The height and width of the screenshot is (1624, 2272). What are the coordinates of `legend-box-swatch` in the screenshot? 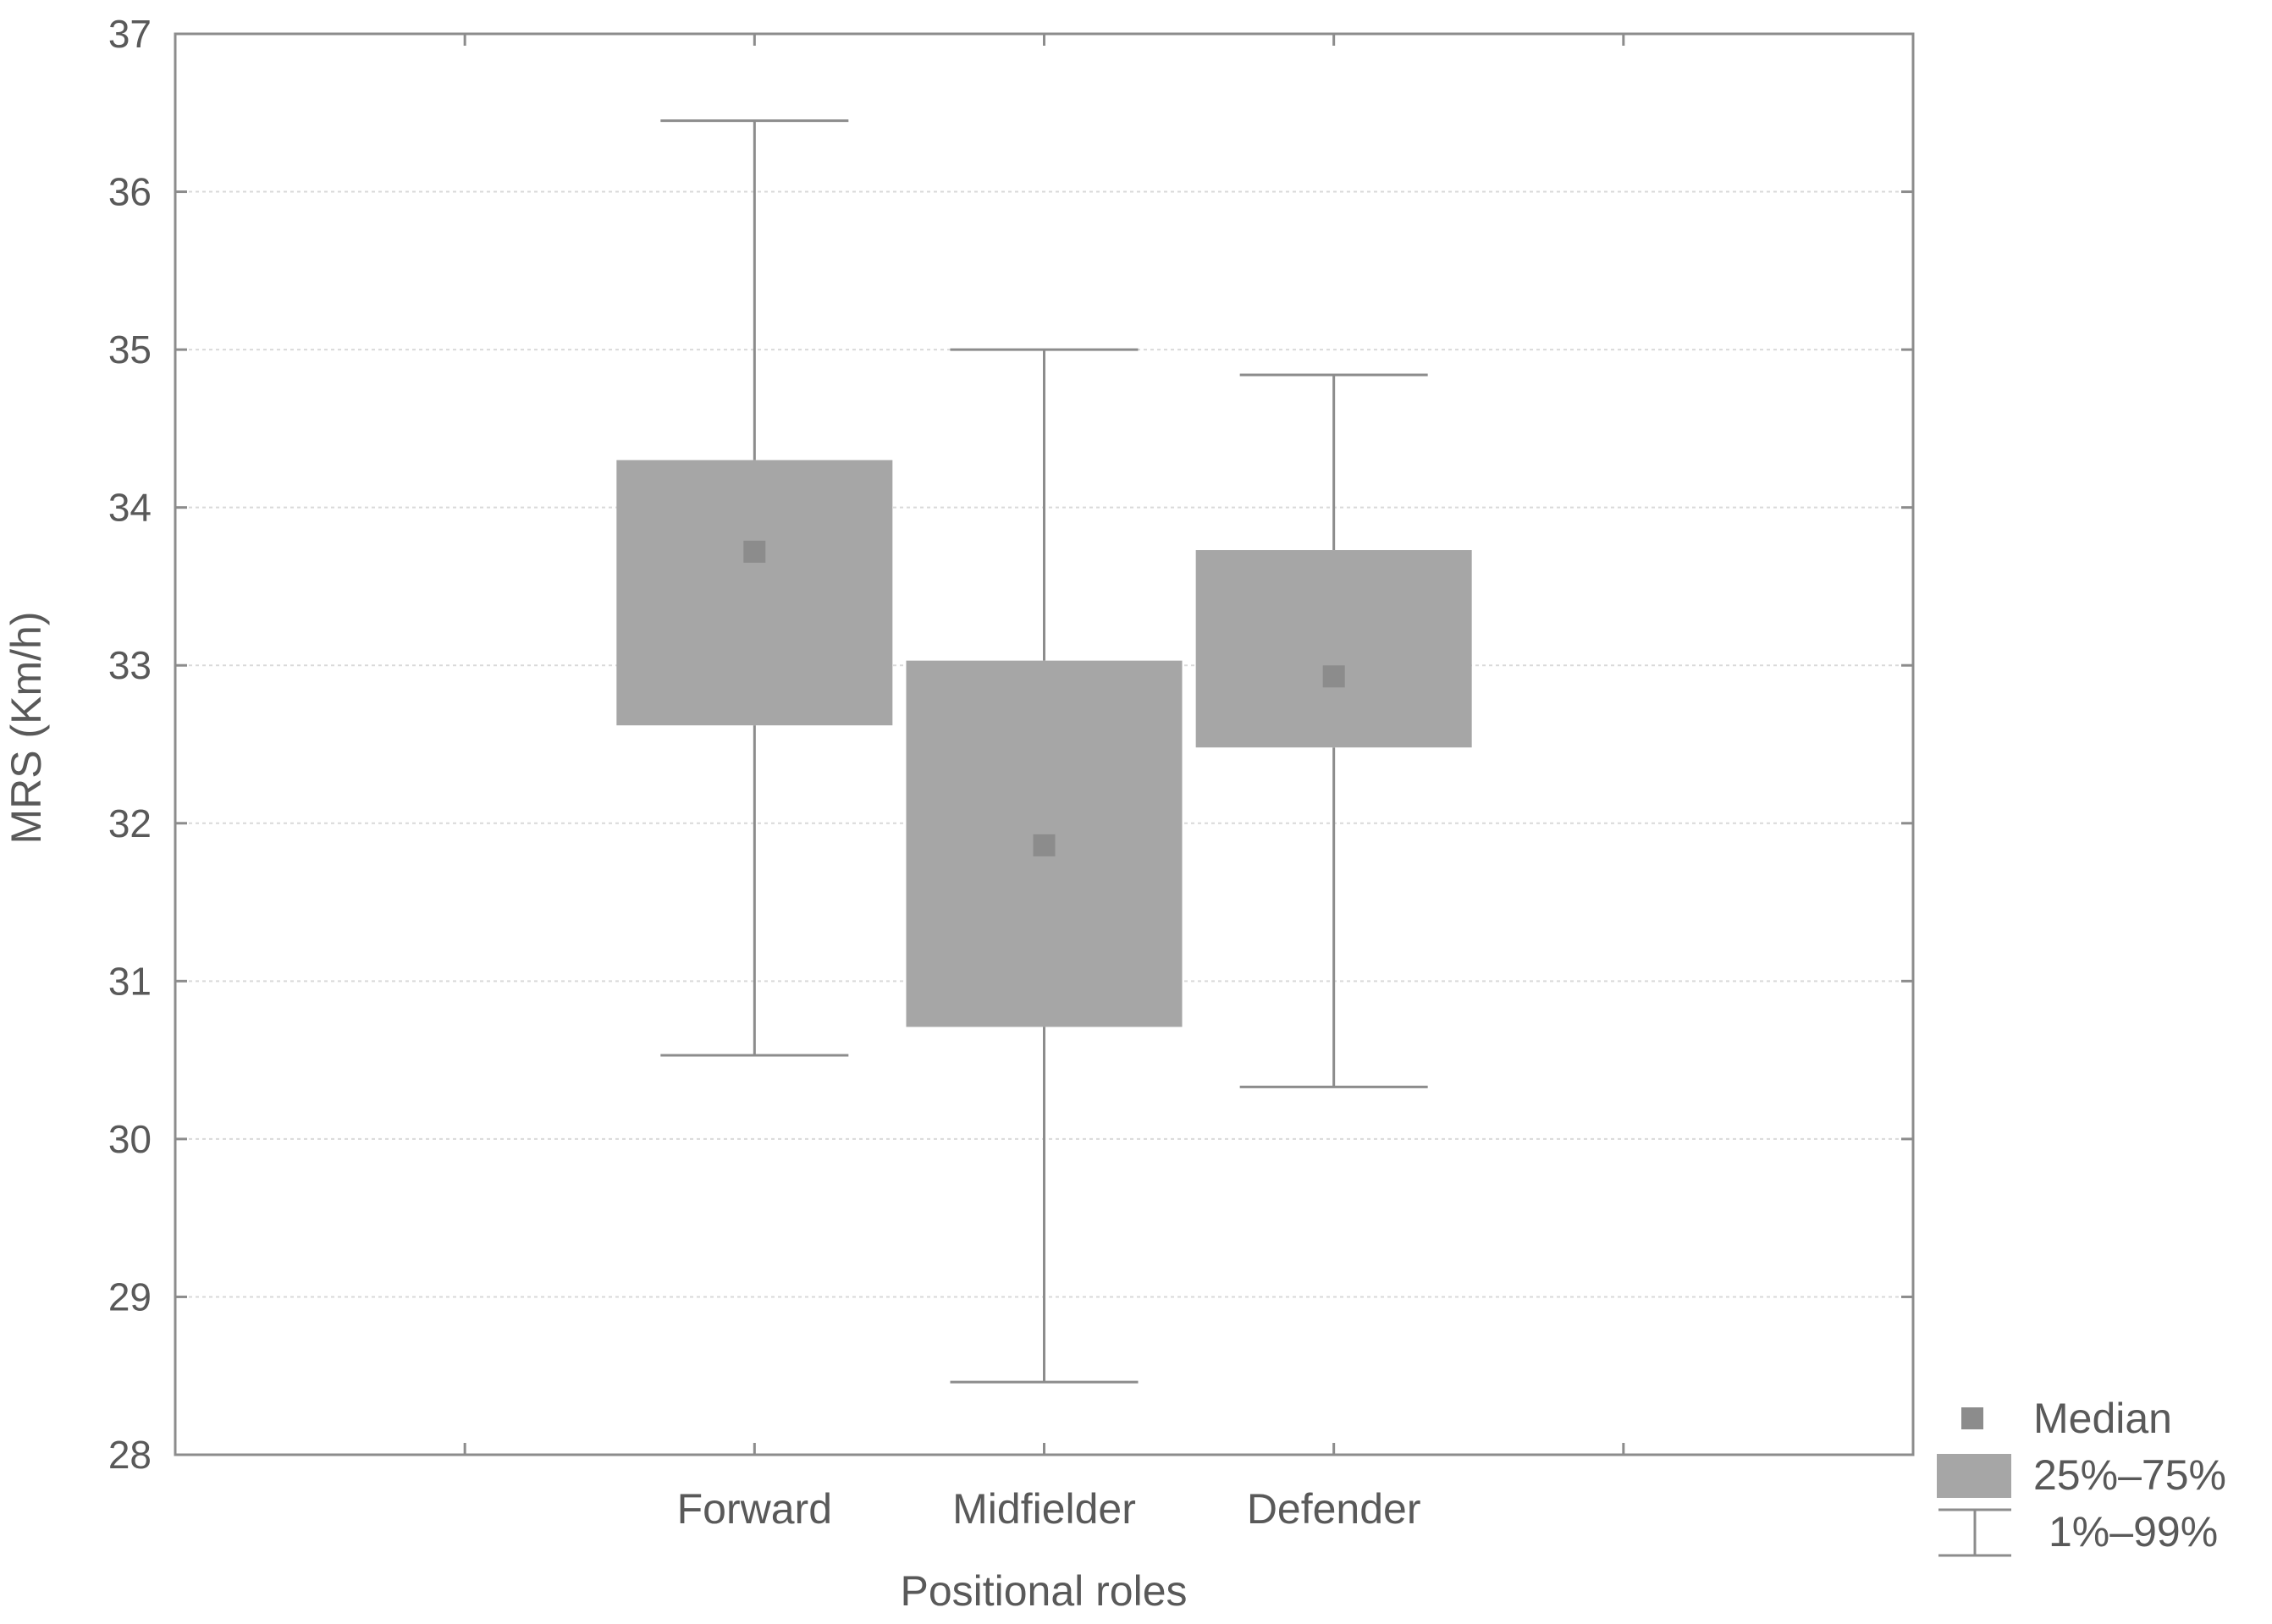 It's located at (1974, 1476).